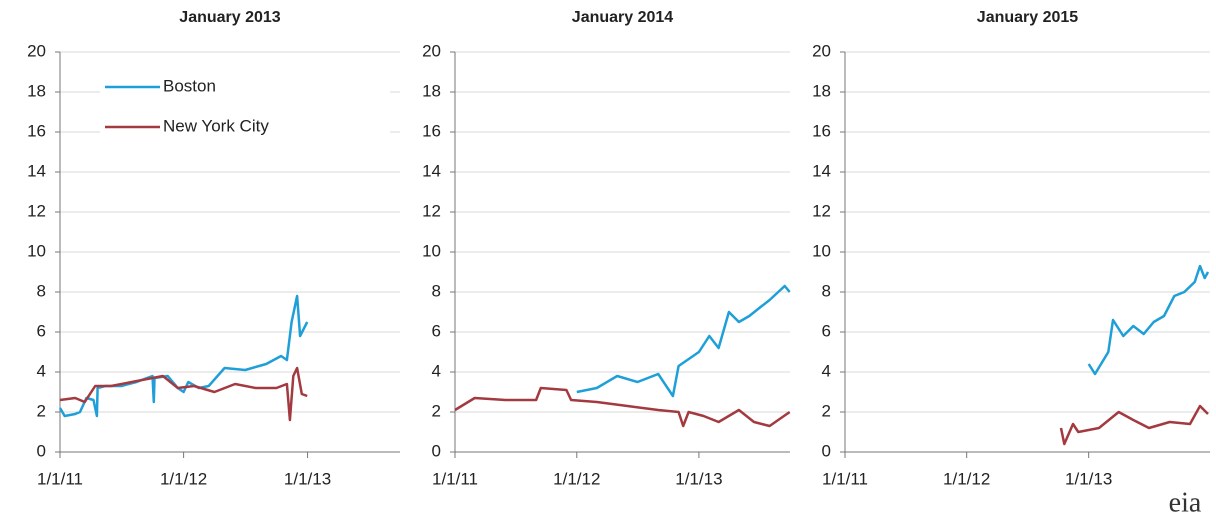 The height and width of the screenshot is (529, 1216). What do you see at coordinates (216, 125) in the screenshot?
I see `legend-label: New York City` at bounding box center [216, 125].